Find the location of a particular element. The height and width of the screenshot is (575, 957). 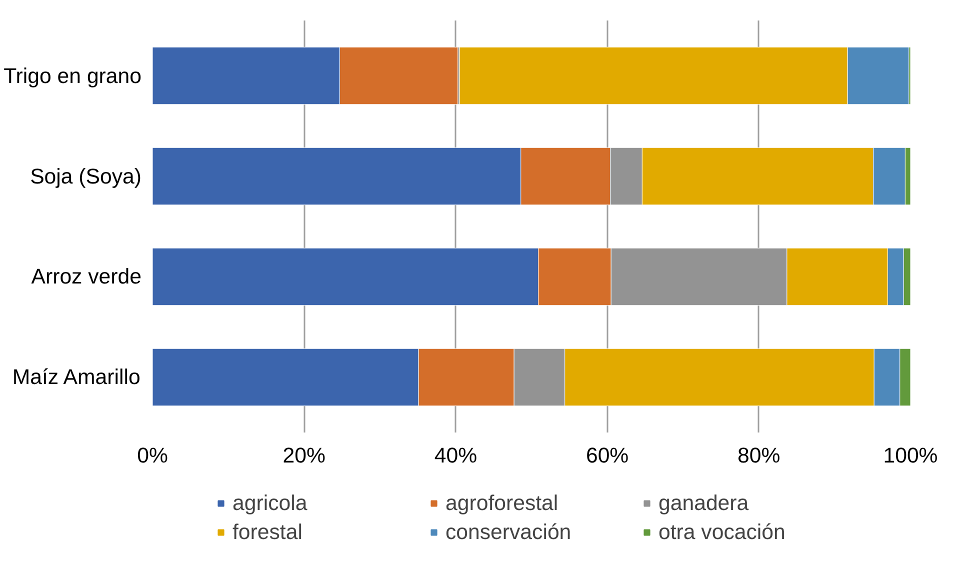

x-tick-label: 0% is located at coordinates (152, 456).